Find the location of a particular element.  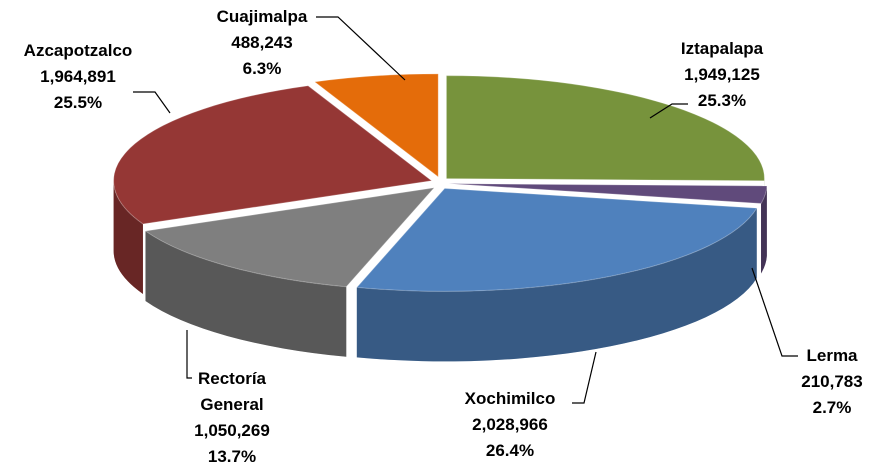

percent-label: 25.3% is located at coordinates (722, 100).